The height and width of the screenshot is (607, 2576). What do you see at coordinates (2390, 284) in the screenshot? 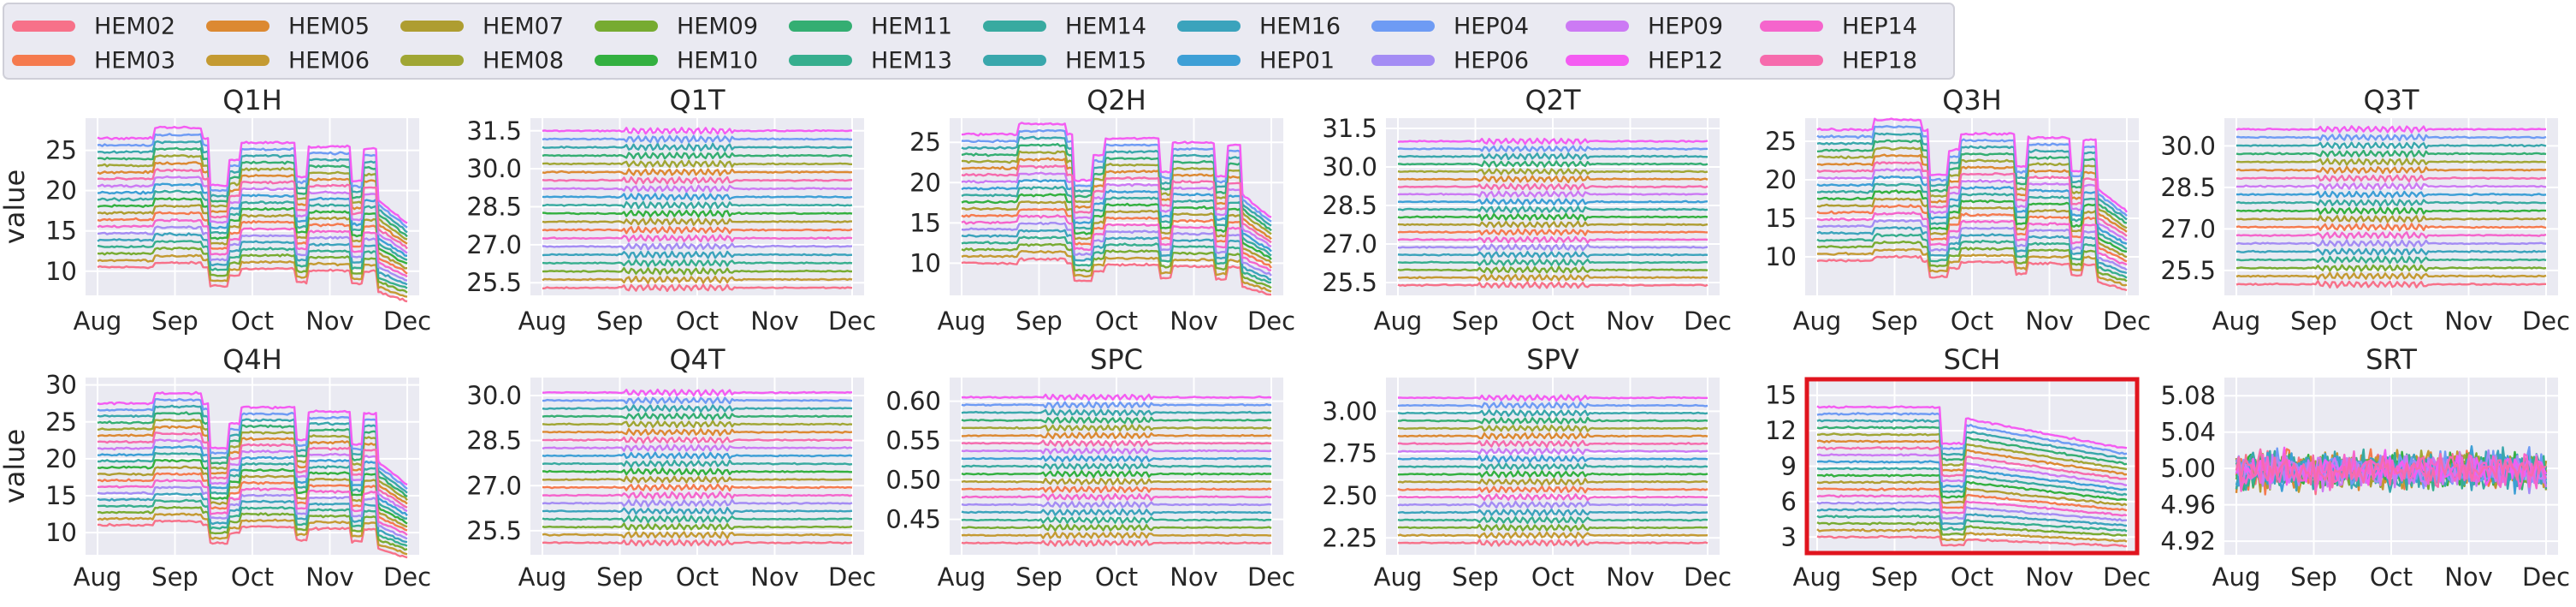
I see `series-line-hem02` at bounding box center [2390, 284].